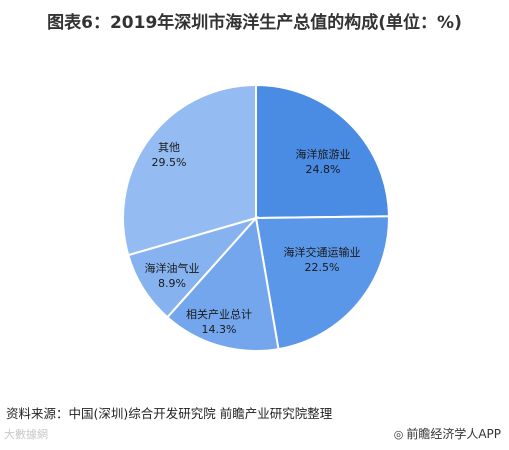  Describe the element at coordinates (189, 170) in the screenshot. I see `slice-other` at that location.